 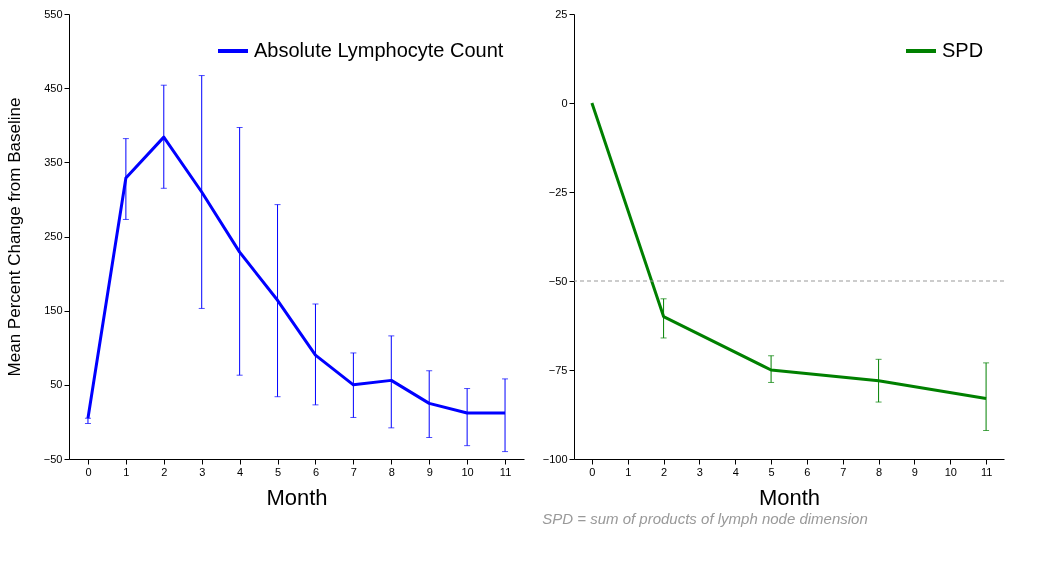 What do you see at coordinates (558, 369) in the screenshot?
I see `y-tick-label: −75` at bounding box center [558, 369].